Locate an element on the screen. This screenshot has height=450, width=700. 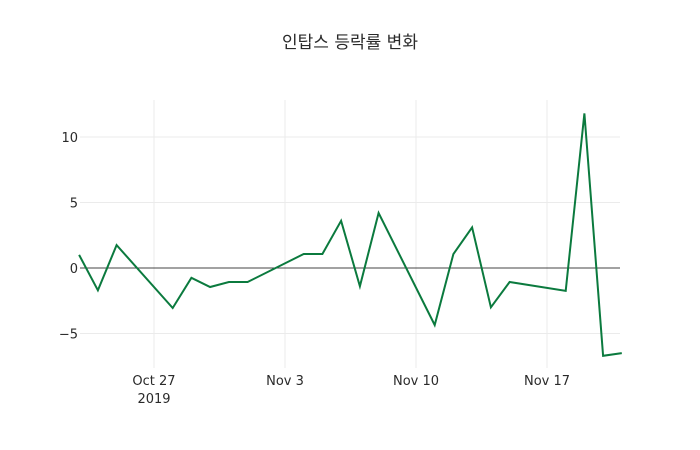
y-axis: −5 0 5 10 is located at coordinates (68, 237).